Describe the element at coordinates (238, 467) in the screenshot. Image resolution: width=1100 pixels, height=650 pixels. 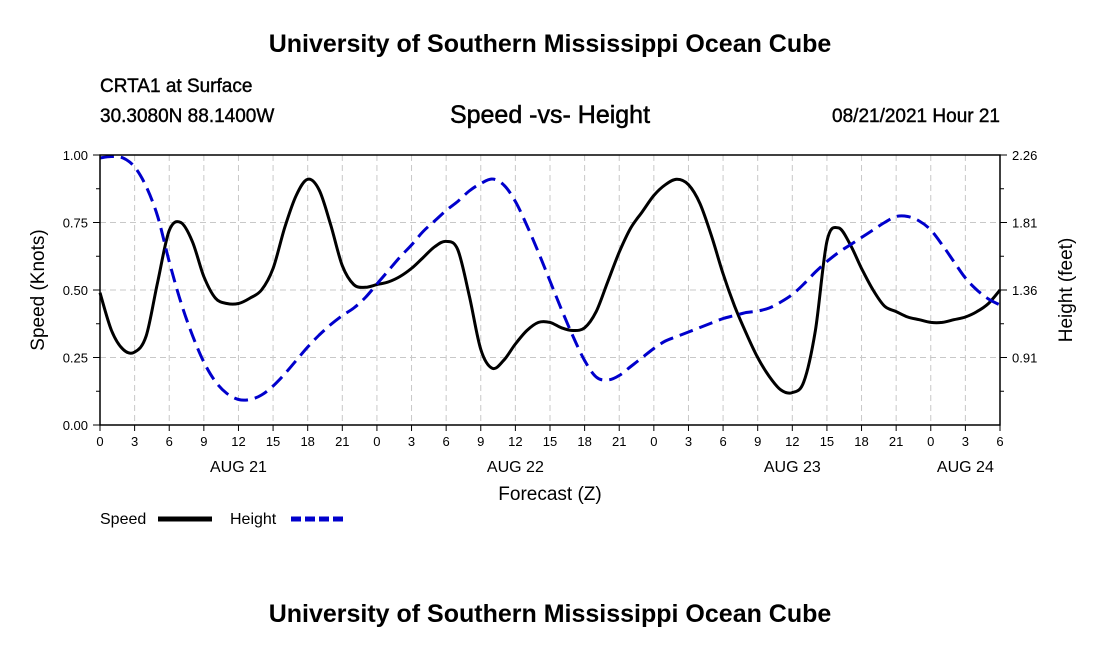
I see `date-label: AUG 21` at that location.